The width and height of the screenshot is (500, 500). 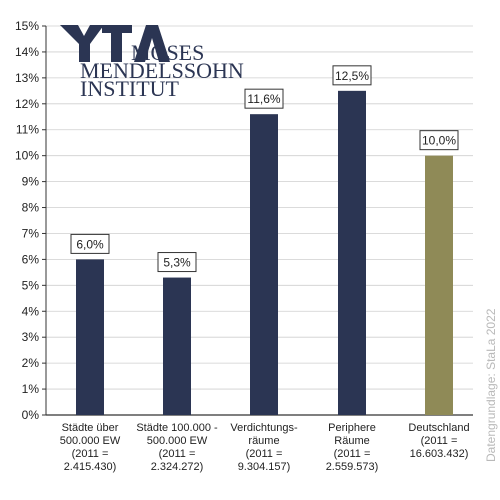 What do you see at coordinates (31, 233) in the screenshot?
I see `y-tick-label: 7%` at bounding box center [31, 233].